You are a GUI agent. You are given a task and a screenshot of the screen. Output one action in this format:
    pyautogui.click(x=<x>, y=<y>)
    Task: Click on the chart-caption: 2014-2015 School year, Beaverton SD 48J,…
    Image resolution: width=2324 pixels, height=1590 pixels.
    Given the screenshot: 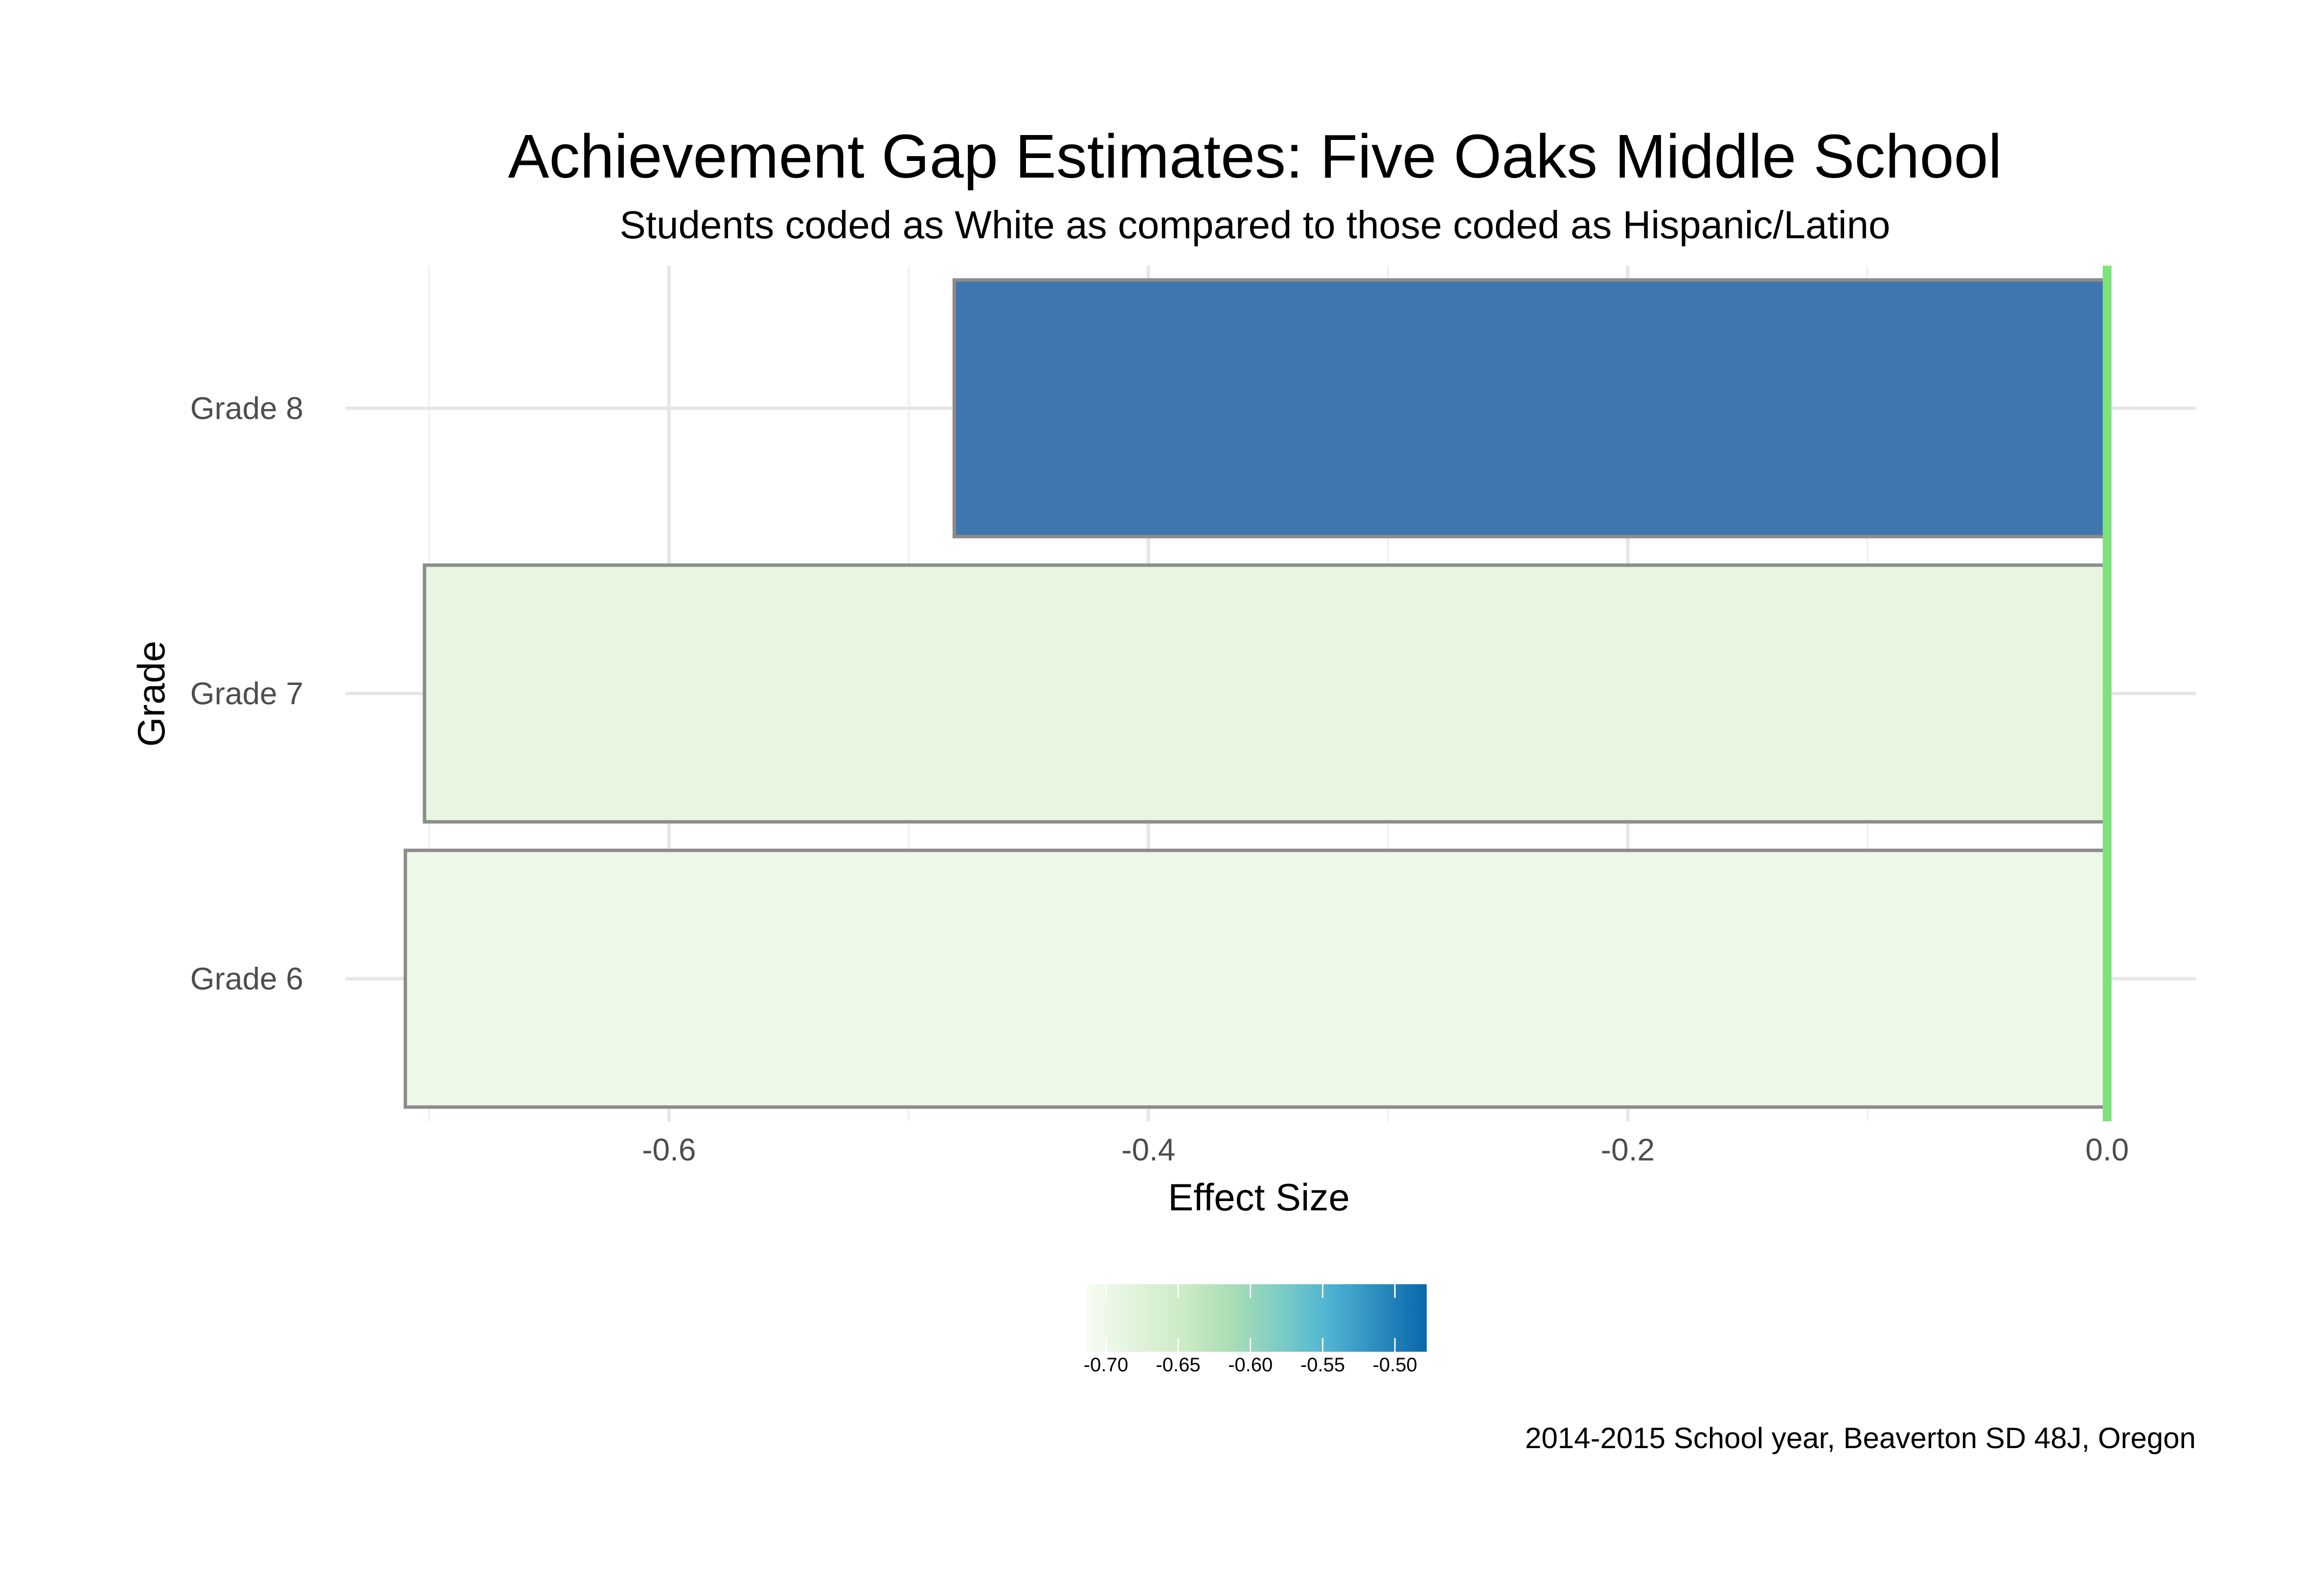 What is the action you would take?
    pyautogui.click(x=1860, y=1438)
    